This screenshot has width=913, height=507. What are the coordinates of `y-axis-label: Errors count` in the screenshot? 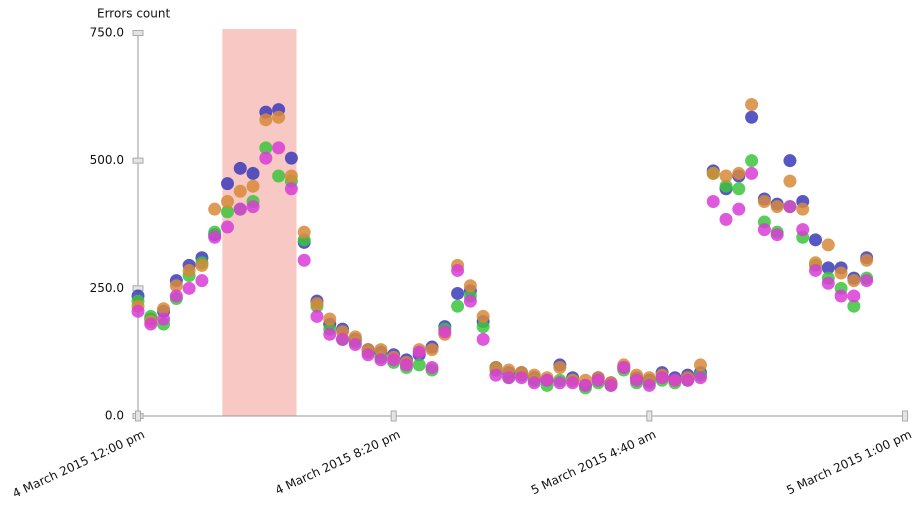 It's located at (133, 14).